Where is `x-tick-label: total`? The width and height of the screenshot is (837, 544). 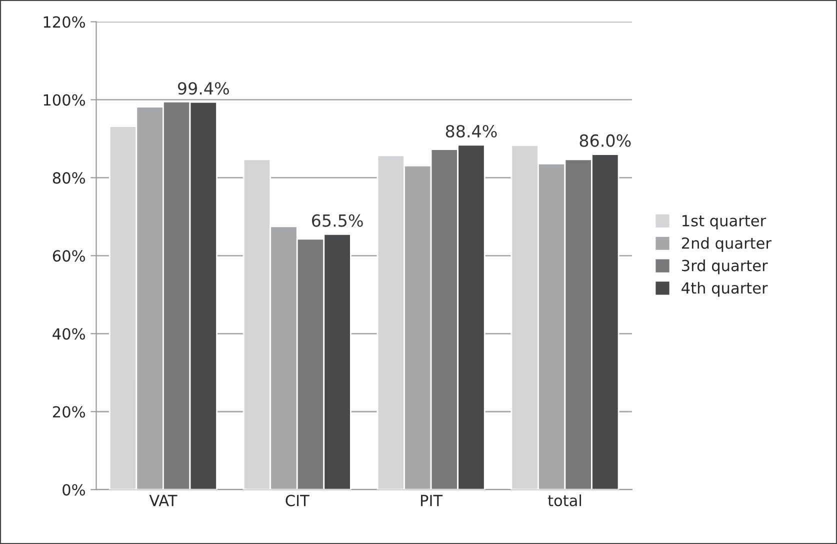 x-tick-label: total is located at coordinates (565, 500).